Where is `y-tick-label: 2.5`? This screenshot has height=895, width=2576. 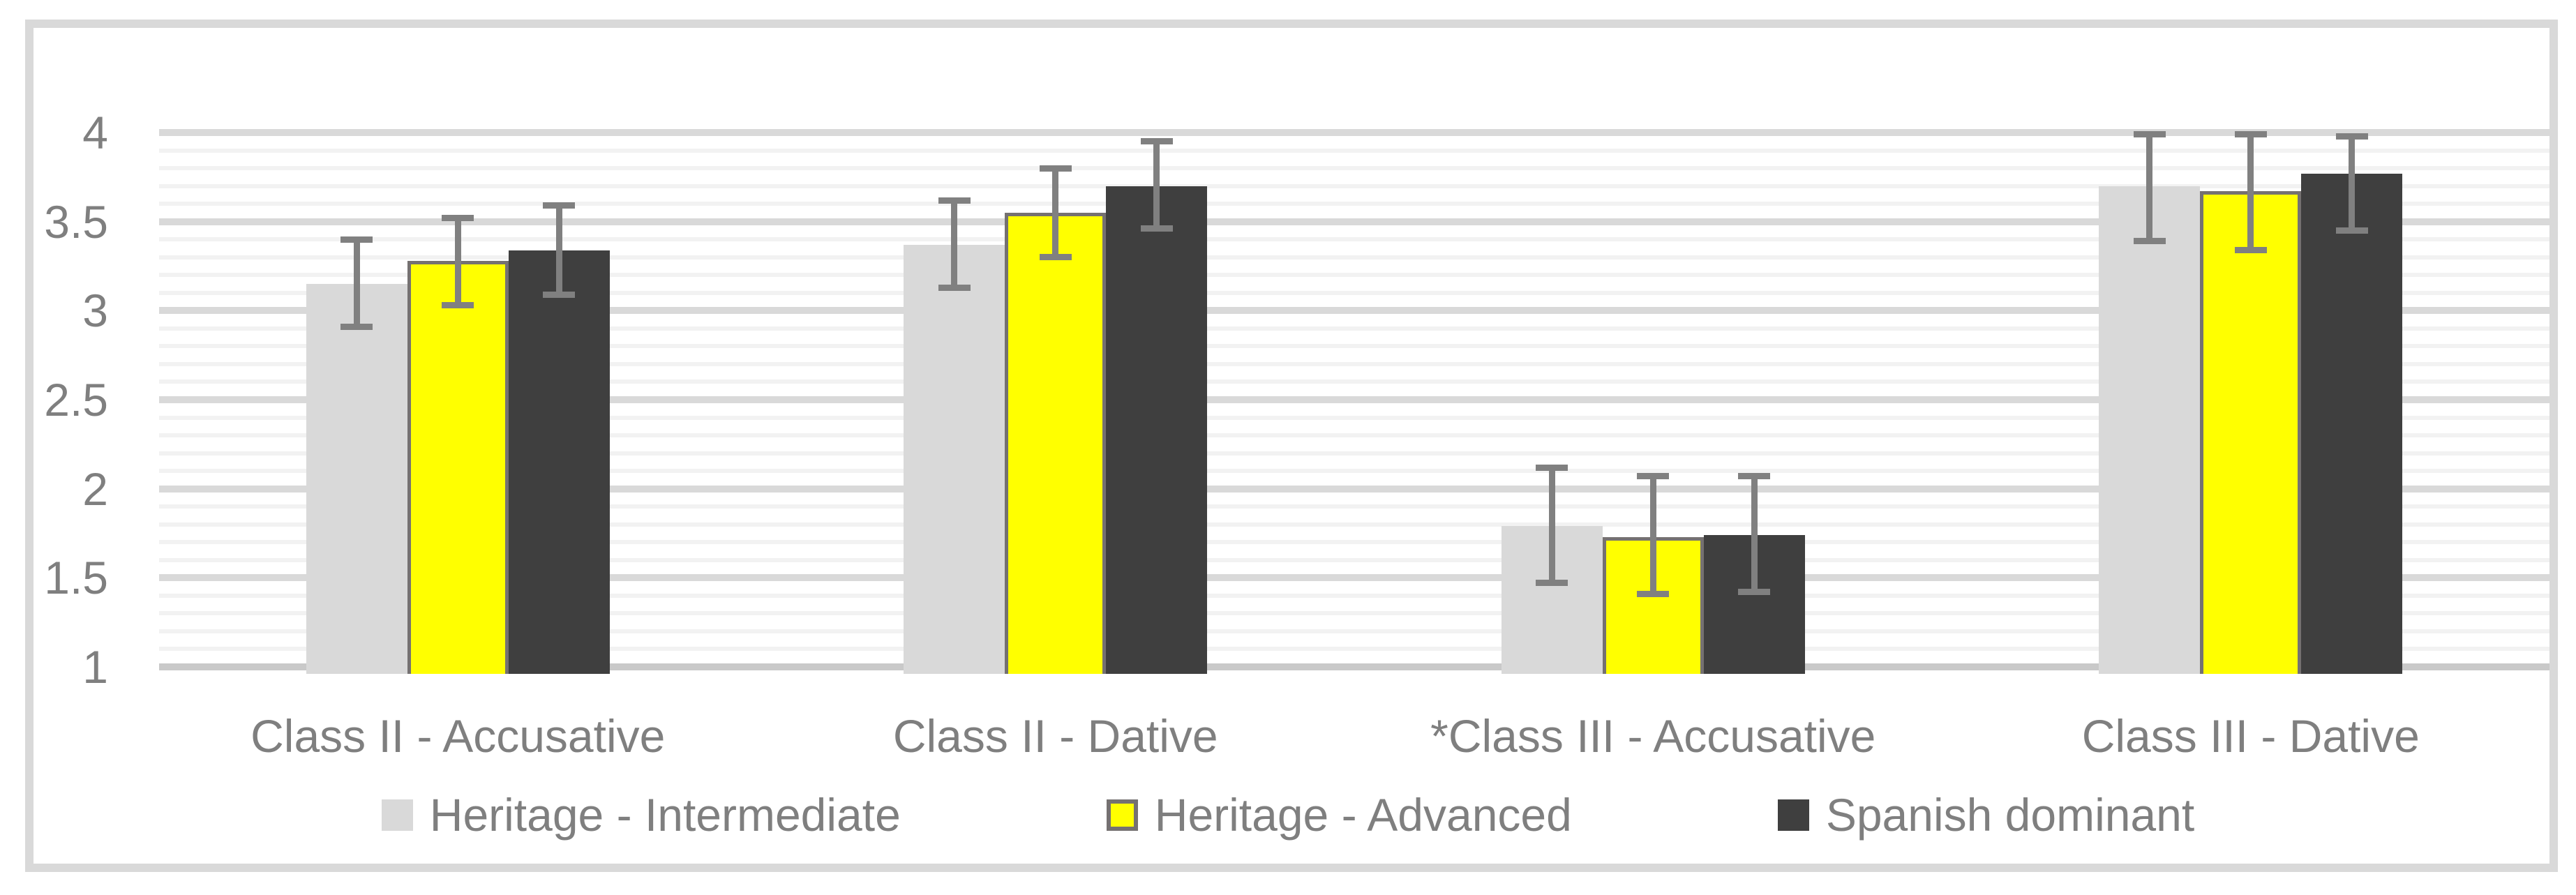 y-tick-label: 2.5 is located at coordinates (76, 400).